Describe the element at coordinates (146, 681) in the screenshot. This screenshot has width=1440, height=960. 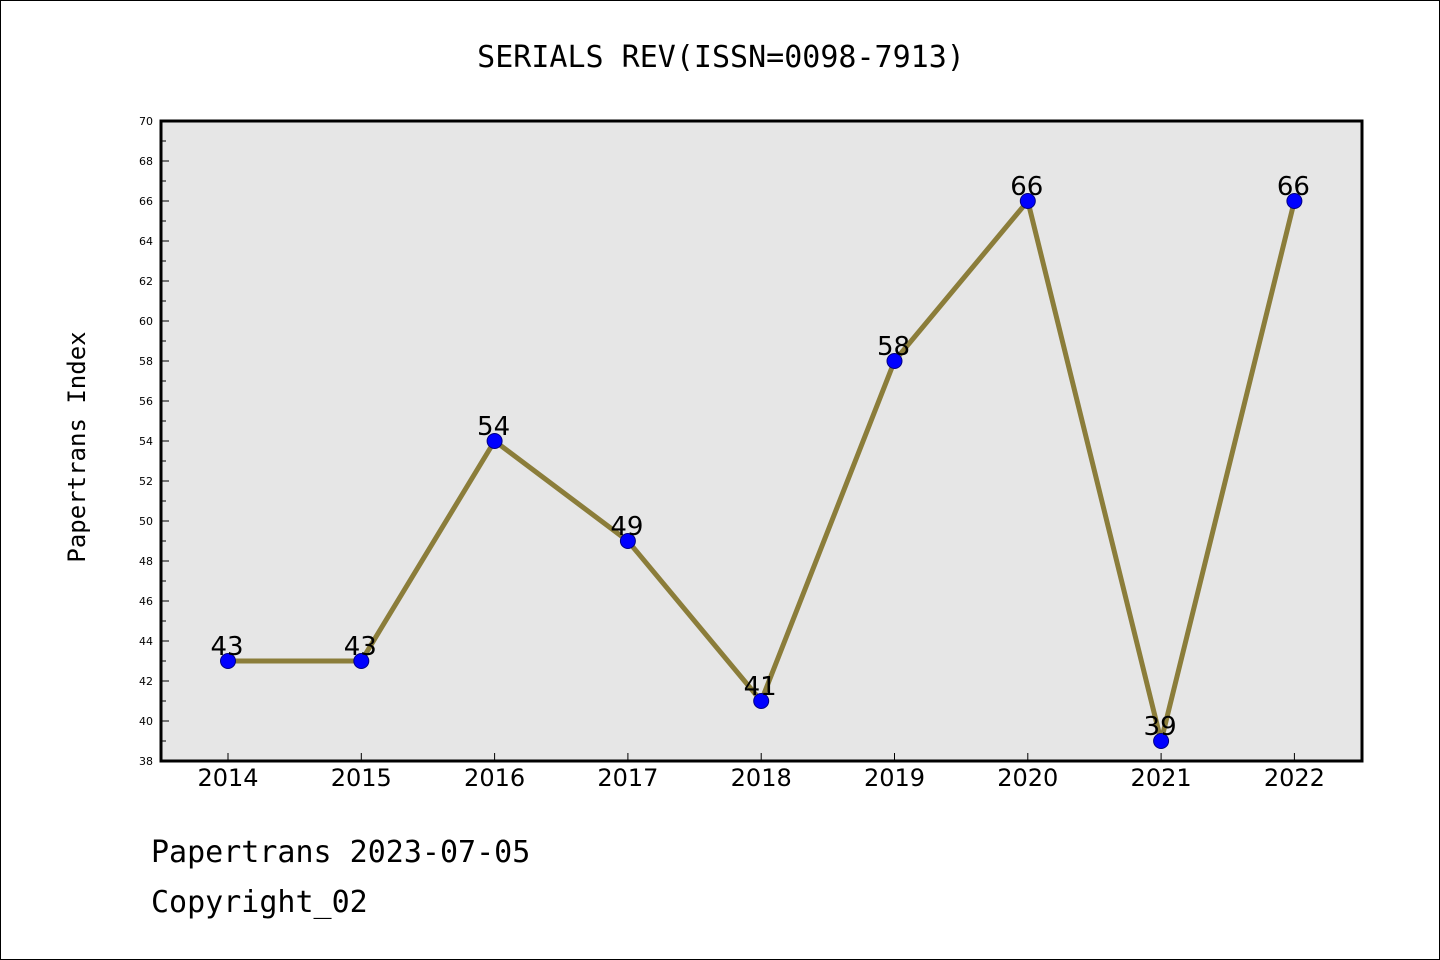
I see `y-tick-label: 42` at that location.